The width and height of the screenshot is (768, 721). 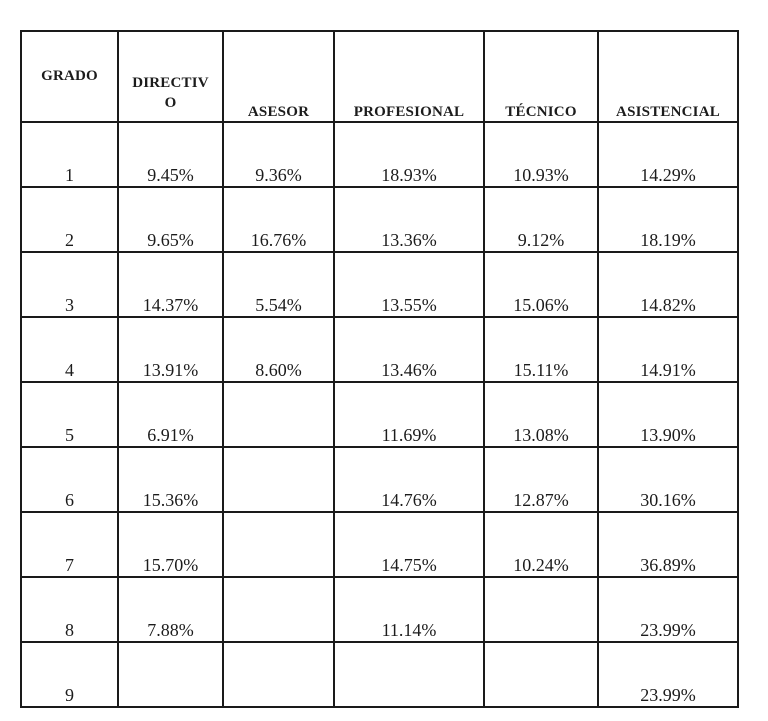 I want to click on cell-profesional: 11.14%, so click(x=409, y=609).